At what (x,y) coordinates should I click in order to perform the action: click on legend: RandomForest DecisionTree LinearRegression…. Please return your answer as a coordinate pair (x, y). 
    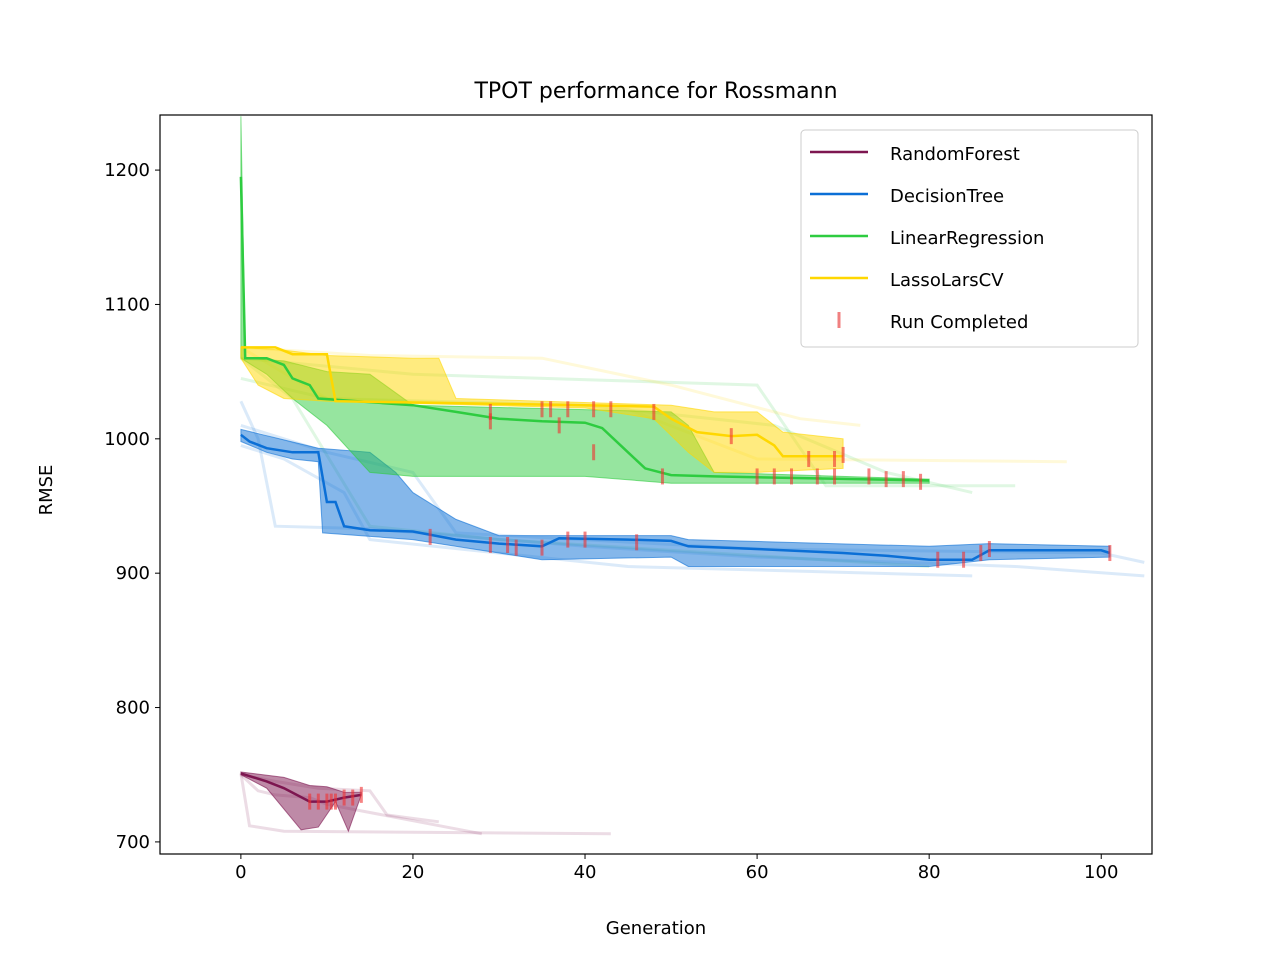
    Looking at the image, I should click on (969, 238).